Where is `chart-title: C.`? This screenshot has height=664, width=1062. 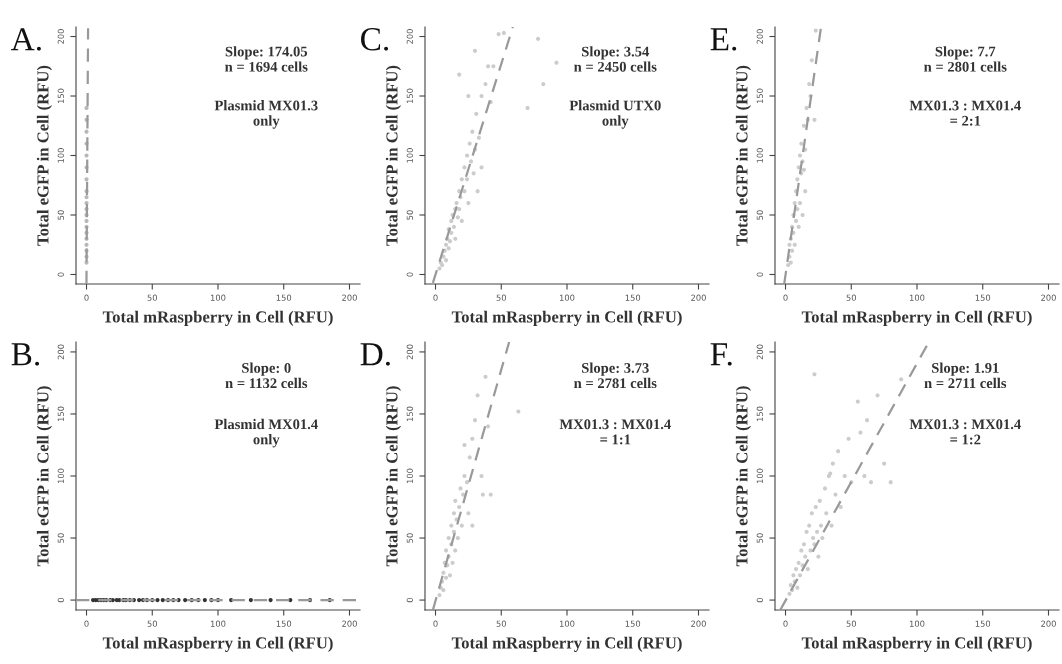 chart-title: C. is located at coordinates (375, 39).